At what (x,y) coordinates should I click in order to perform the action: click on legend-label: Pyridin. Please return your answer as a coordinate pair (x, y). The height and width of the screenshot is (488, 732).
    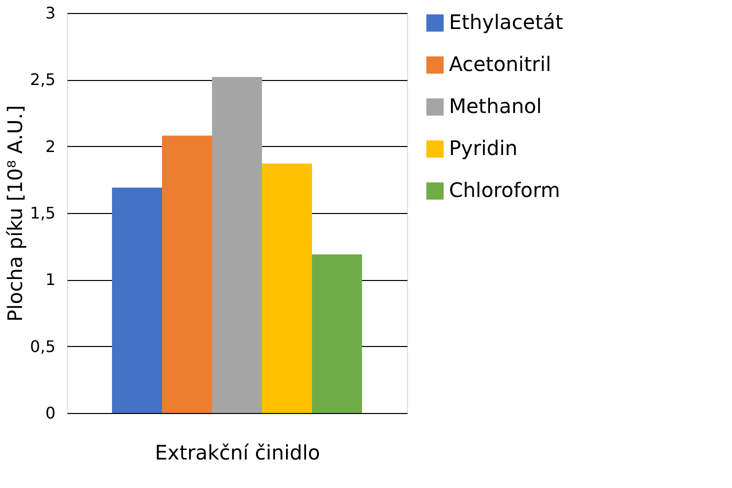
    Looking at the image, I should click on (483, 148).